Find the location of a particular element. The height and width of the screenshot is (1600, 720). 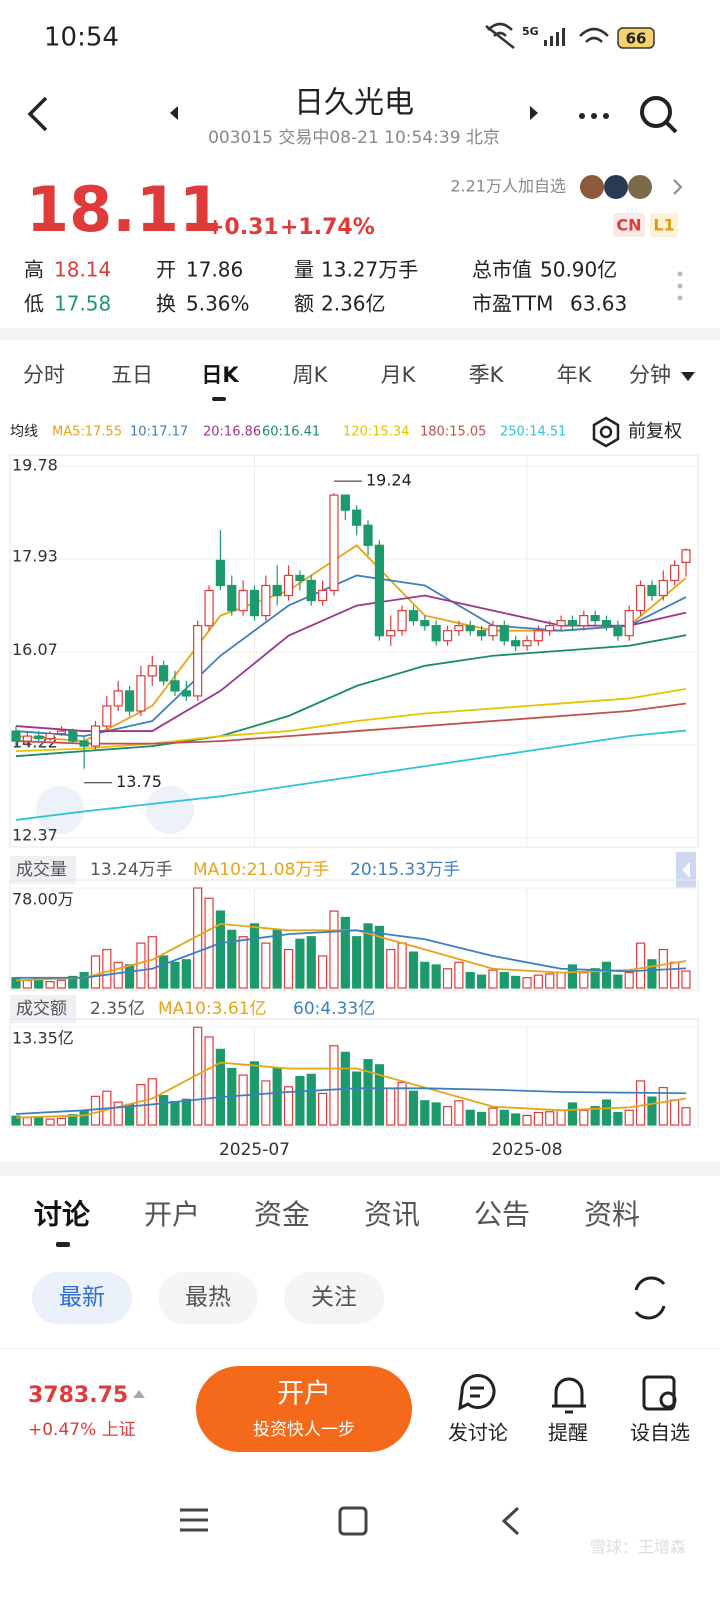

stat-value: 2.36亿 is located at coordinates (353, 304).